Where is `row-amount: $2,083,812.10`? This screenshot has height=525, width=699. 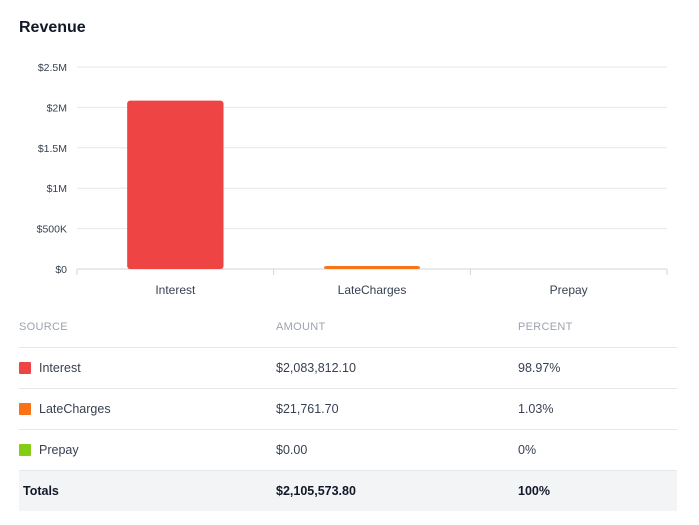 row-amount: $2,083,812.10 is located at coordinates (316, 368).